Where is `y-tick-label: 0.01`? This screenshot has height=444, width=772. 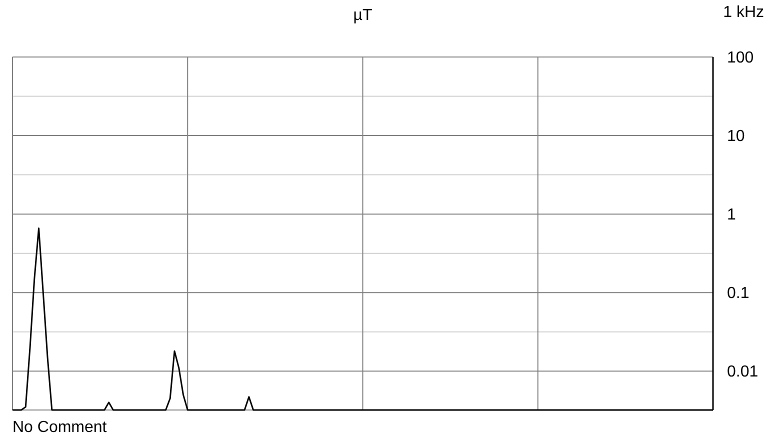
y-tick-label: 0.01 is located at coordinates (742, 372).